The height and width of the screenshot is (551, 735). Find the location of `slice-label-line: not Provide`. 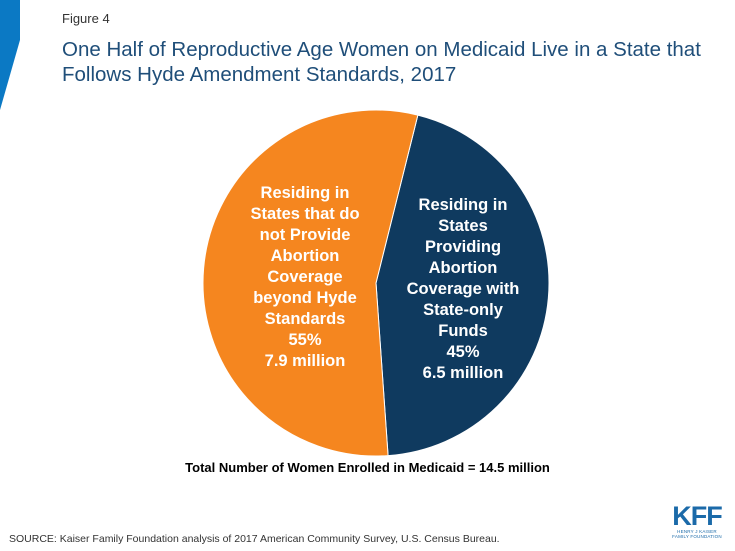

slice-label-line: not Provide is located at coordinates (305, 235).